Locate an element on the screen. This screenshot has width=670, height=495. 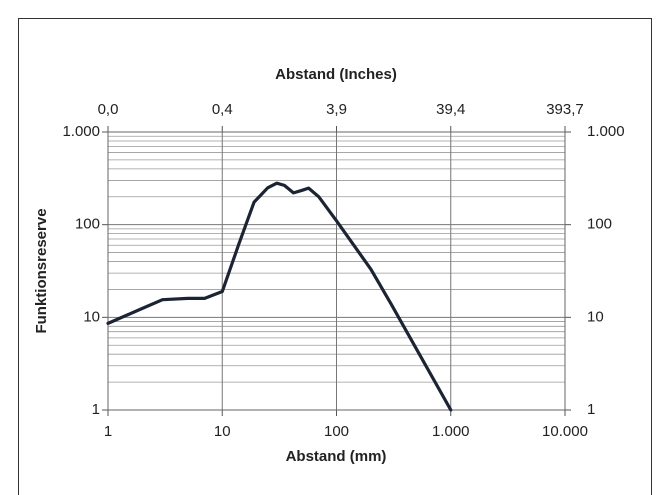
y-title: Funktionsreserve is located at coordinates (41, 270).